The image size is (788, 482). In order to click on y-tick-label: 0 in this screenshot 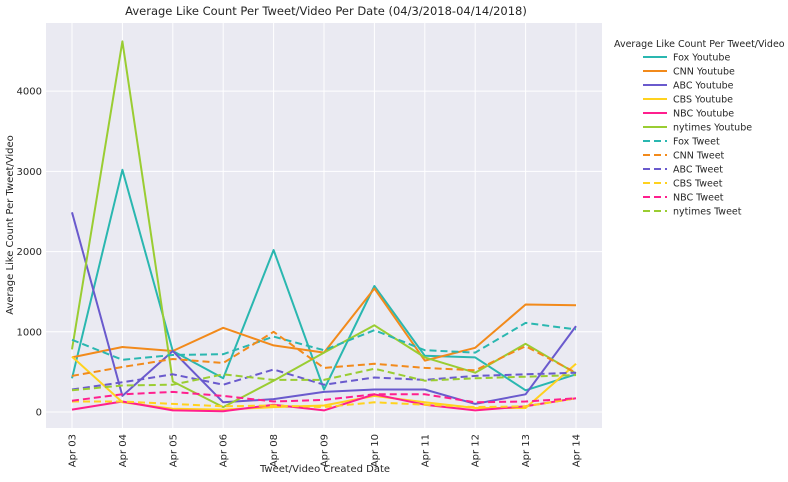, I will do `click(39, 412)`.